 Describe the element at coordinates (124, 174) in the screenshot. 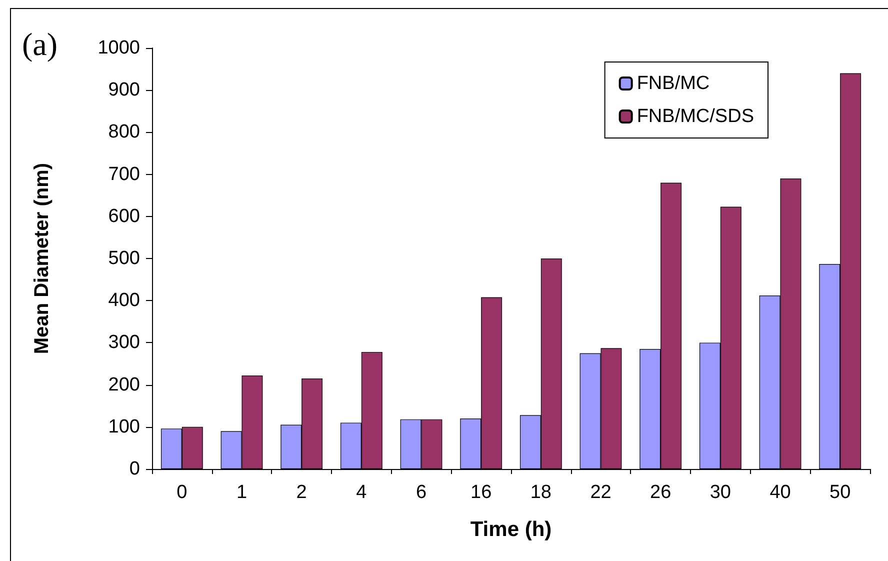

I see `y-tick-label: 700` at that location.